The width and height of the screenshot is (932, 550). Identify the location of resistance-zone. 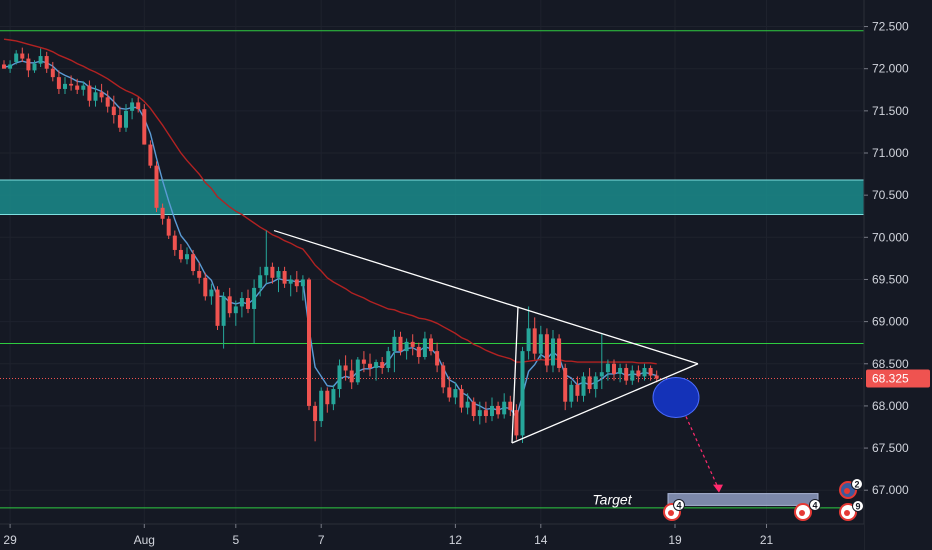
(432, 197).